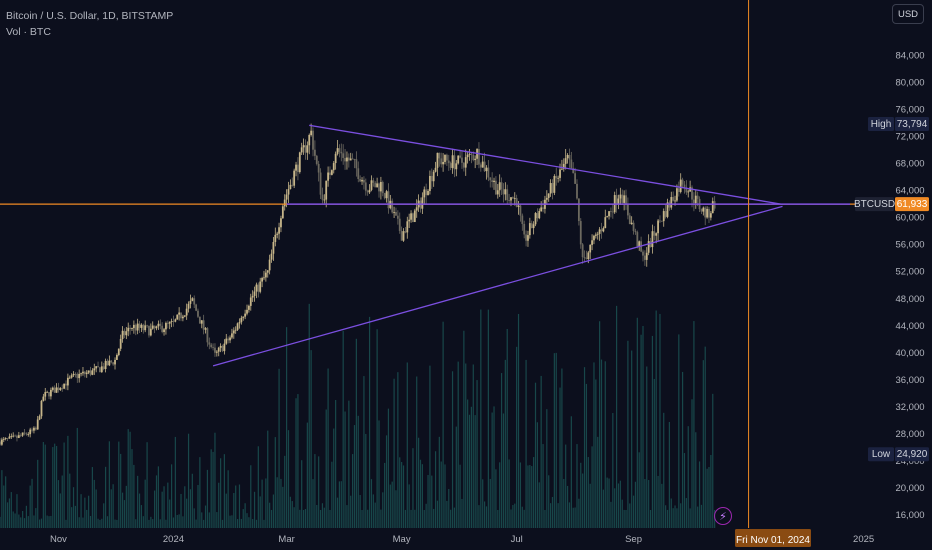 This screenshot has width=932, height=550. Describe the element at coordinates (909, 353) in the screenshot. I see `y-tick-label: 40,000` at that location.